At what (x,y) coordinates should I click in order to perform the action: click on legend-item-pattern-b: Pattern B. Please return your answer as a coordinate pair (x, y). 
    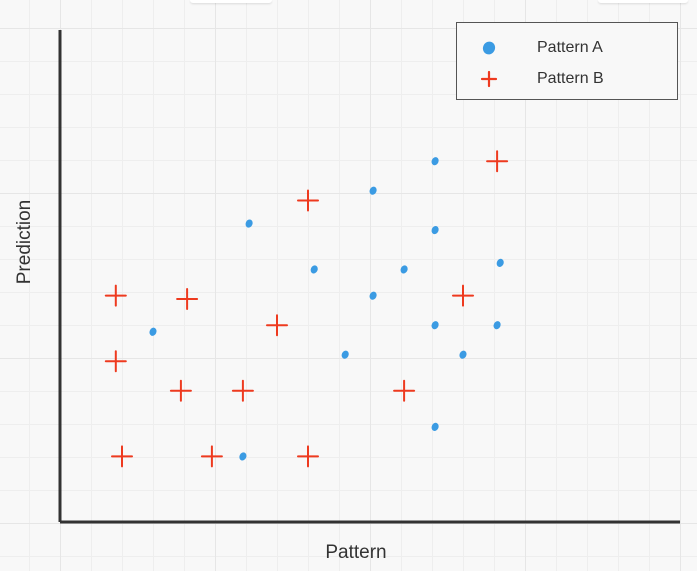
    Looking at the image, I should click on (567, 79).